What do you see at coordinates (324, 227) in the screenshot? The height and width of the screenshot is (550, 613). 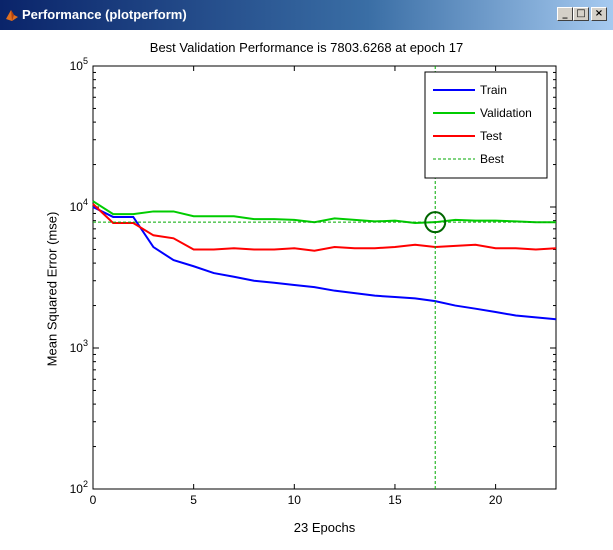 I see `series-line-test` at bounding box center [324, 227].